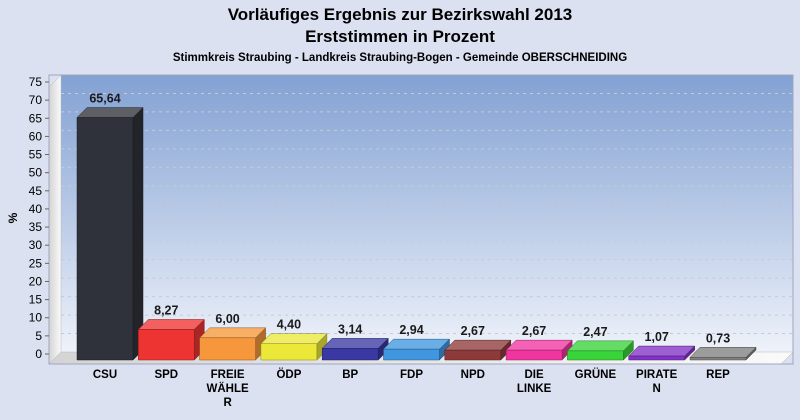 Image resolution: width=800 pixels, height=420 pixels. I want to click on bar--dp, so click(294, 347).